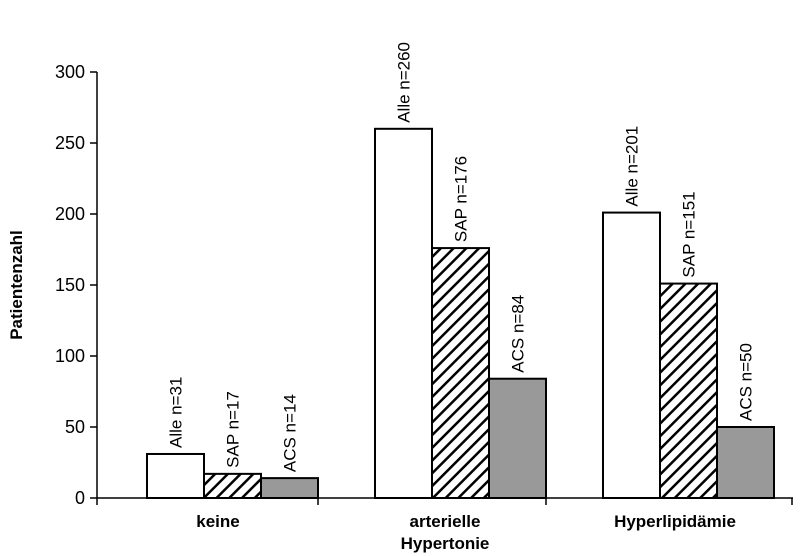 The image size is (809, 556). Describe the element at coordinates (445, 521) in the screenshot. I see `category-label: arterielle` at that location.